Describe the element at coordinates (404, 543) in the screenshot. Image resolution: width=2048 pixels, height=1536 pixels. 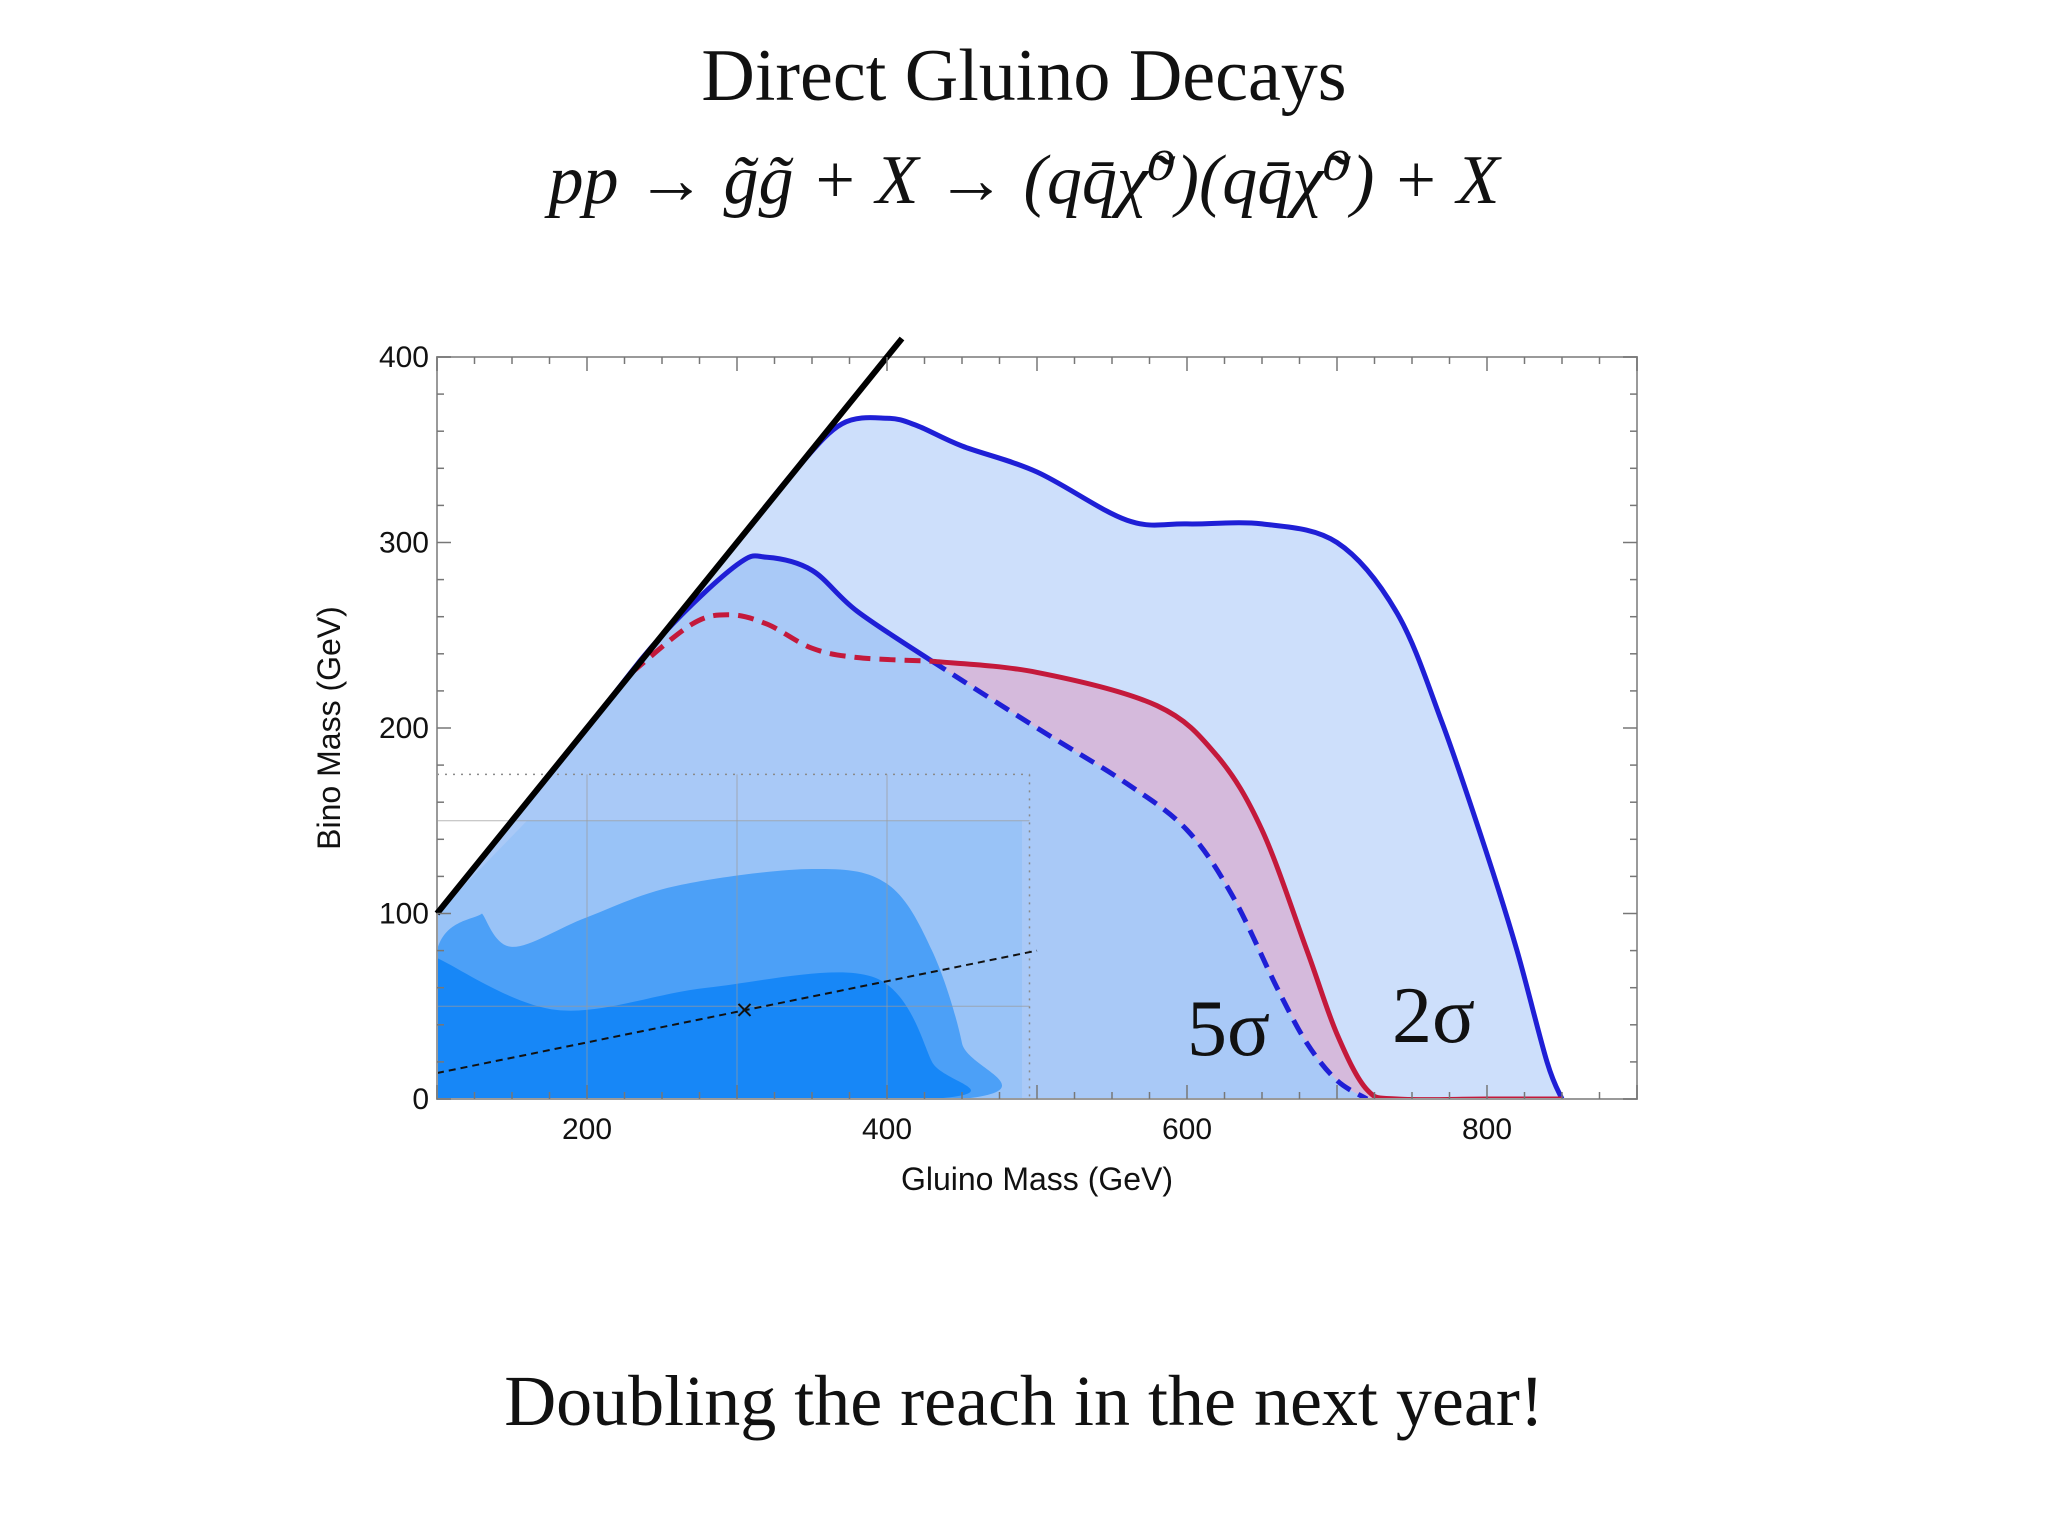
I see `y-tick-label: 300` at that location.